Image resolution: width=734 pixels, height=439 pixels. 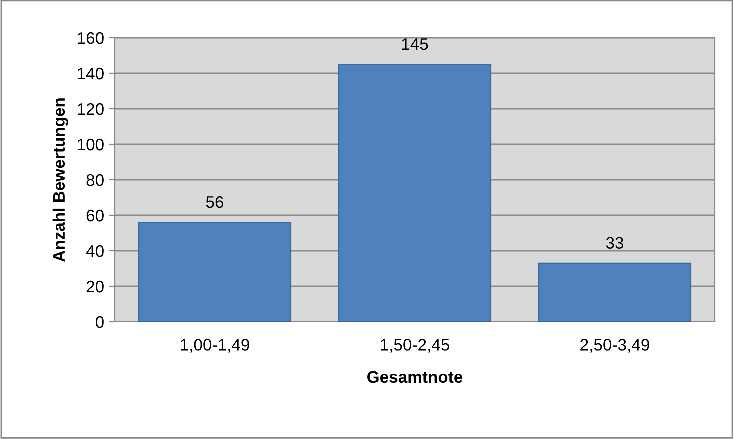 I want to click on y-tick-label: 60, so click(x=95, y=216).